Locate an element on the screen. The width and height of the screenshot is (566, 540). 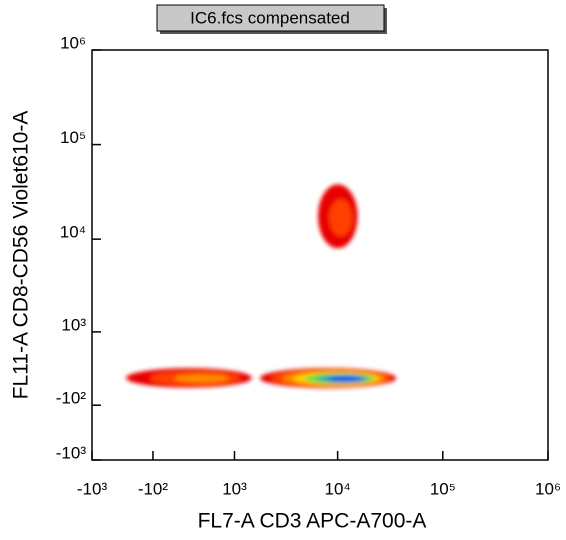
y-tick-label: -10² is located at coordinates (71, 398).